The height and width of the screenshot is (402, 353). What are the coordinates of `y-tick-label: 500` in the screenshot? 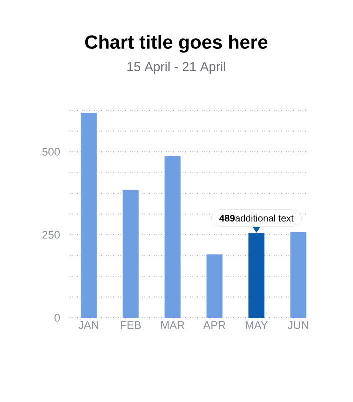 It's located at (51, 152).